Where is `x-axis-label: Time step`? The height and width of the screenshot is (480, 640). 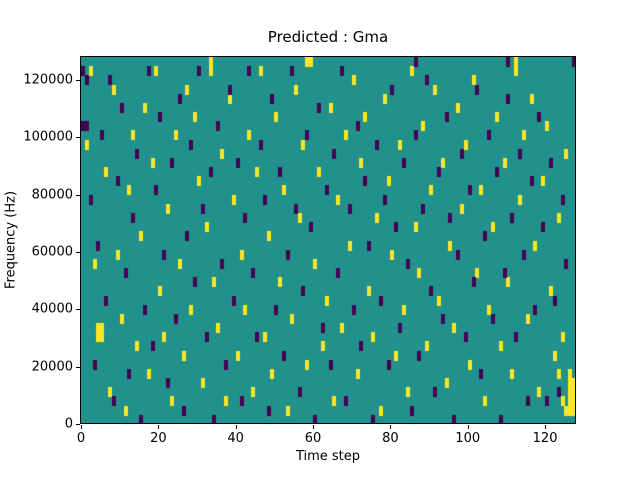 x-axis-label: Time step is located at coordinates (328, 456).